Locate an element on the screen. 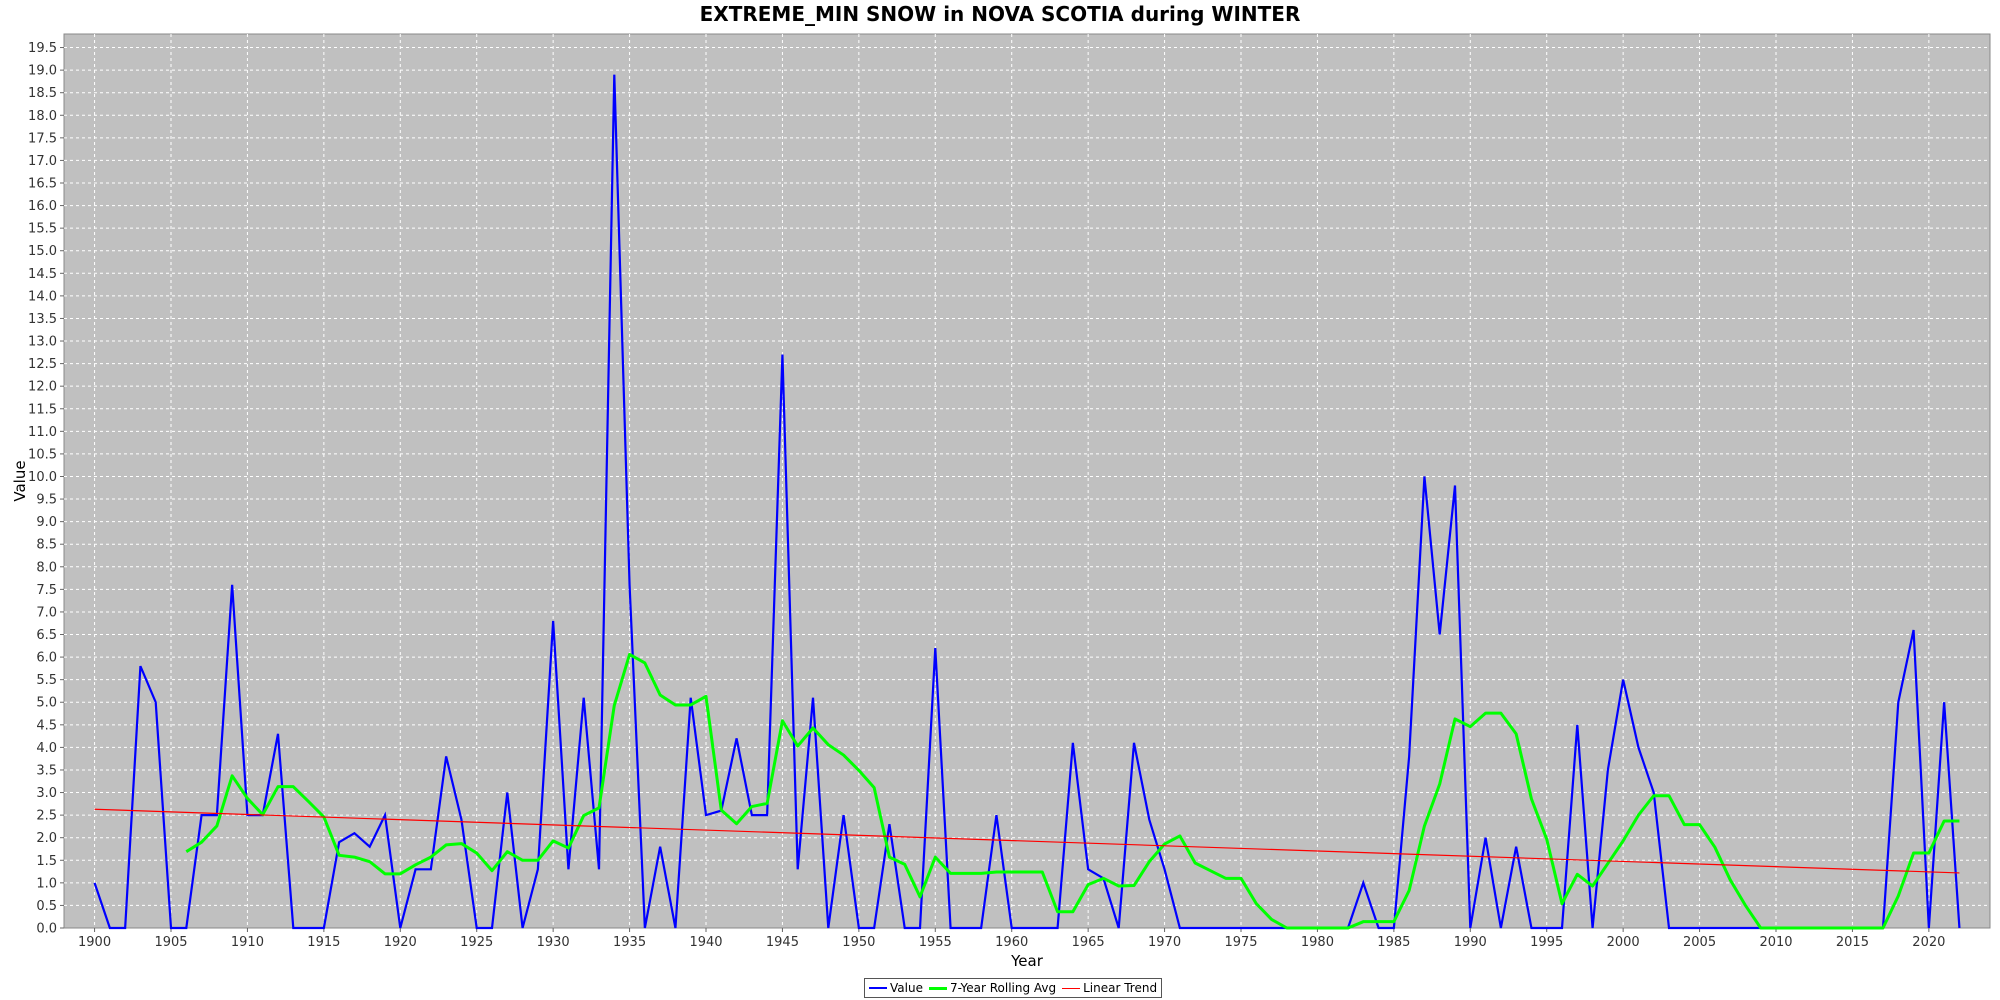  x-tick-label: 1990 is located at coordinates (1470, 942).